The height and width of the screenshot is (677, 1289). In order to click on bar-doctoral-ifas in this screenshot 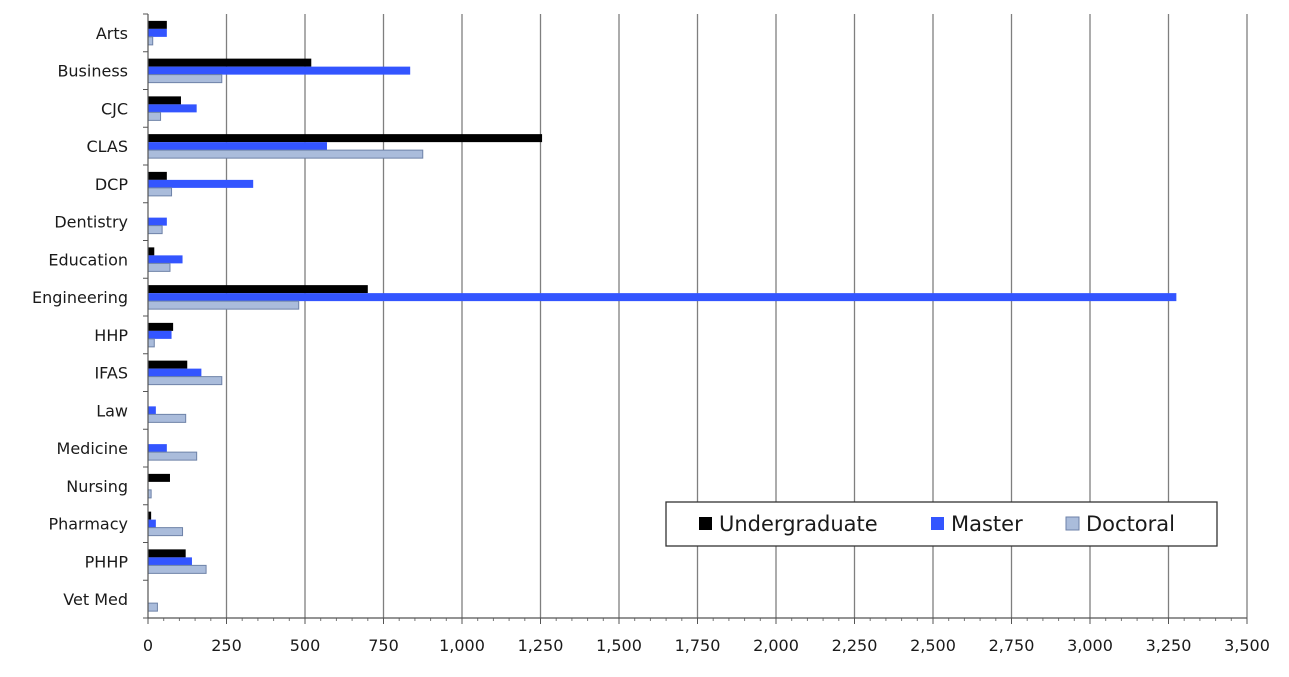, I will do `click(185, 381)`.